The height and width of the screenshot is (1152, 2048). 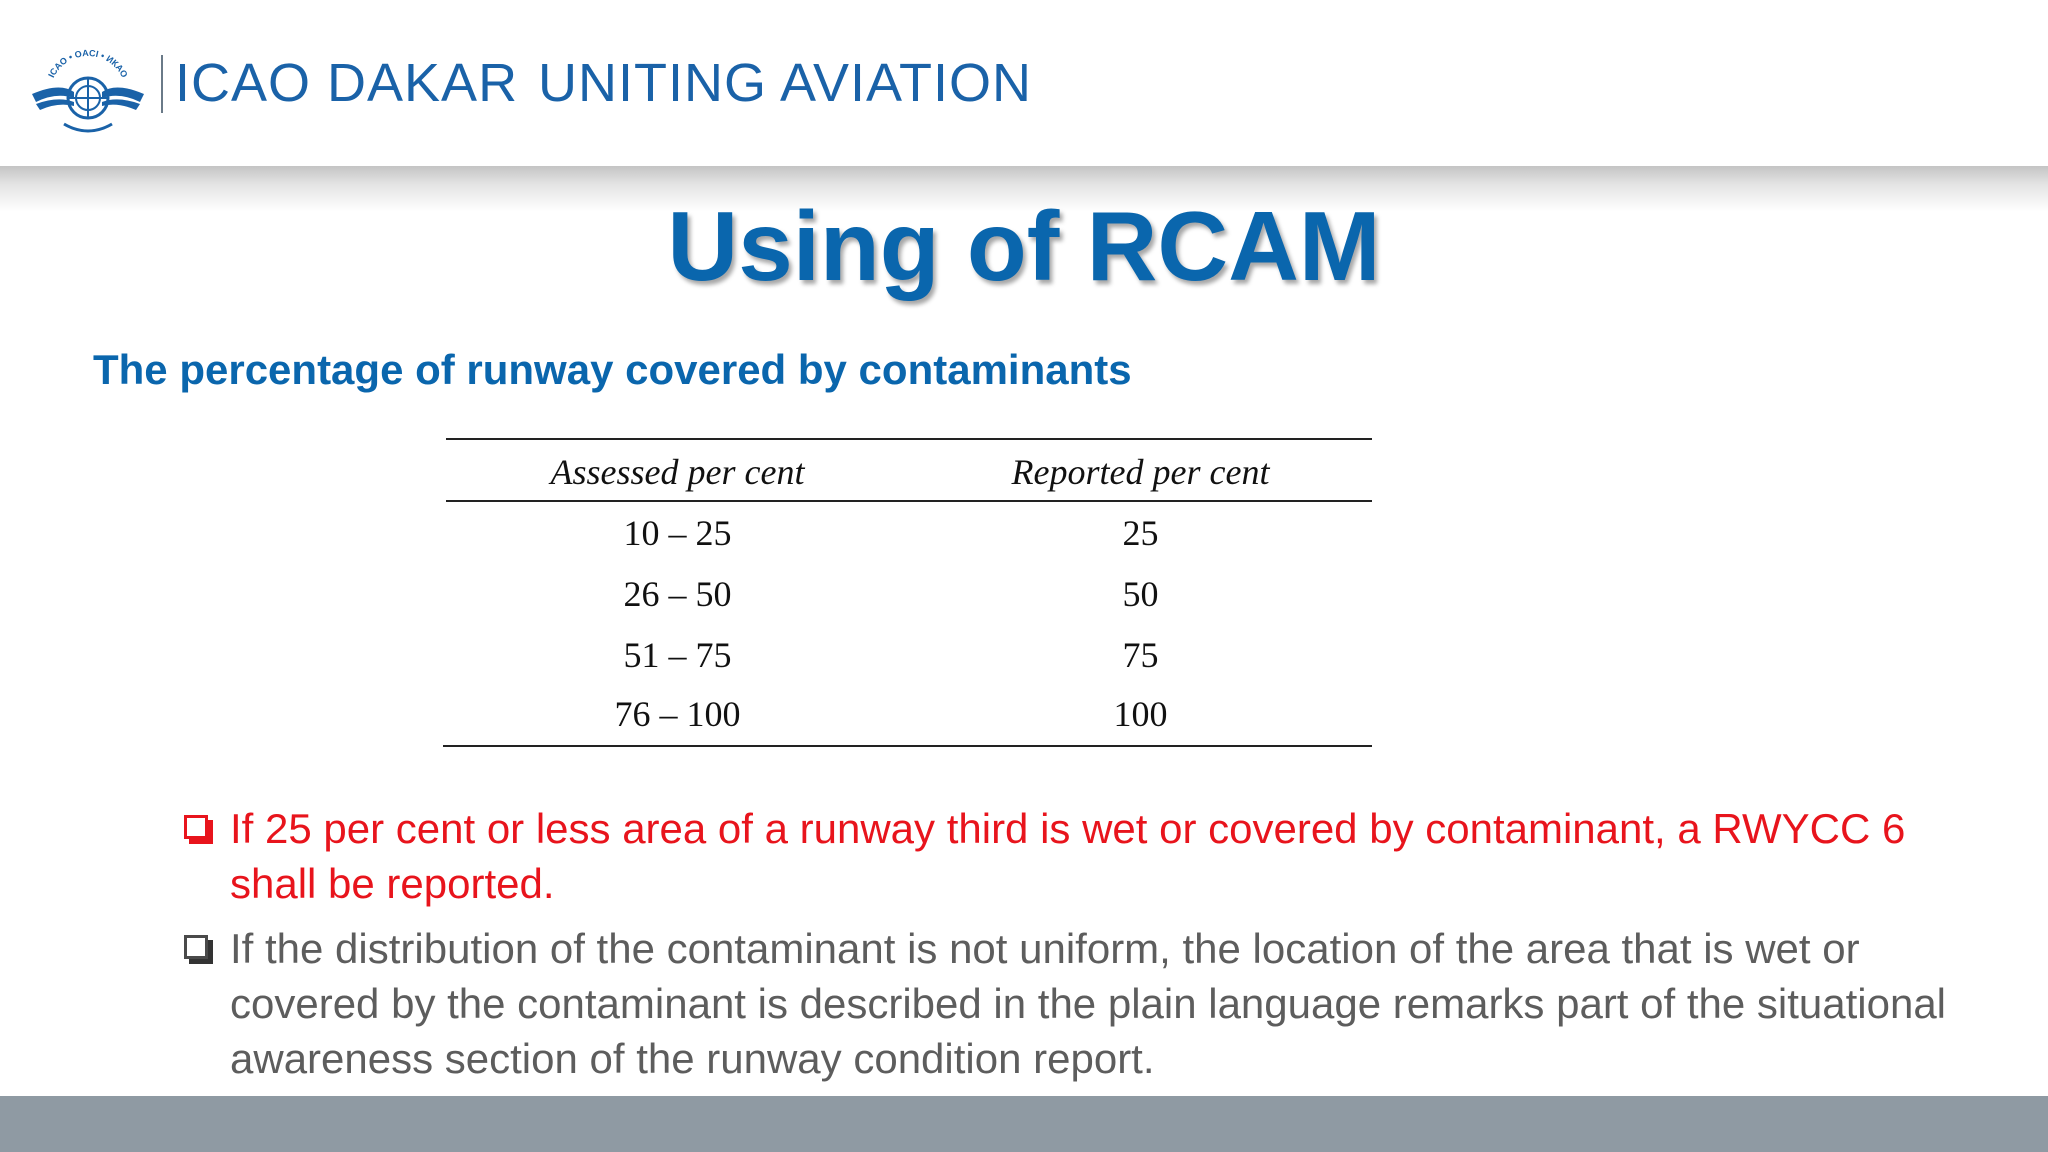 What do you see at coordinates (1140, 472) in the screenshot?
I see `column-header-reported: Reported per cent` at bounding box center [1140, 472].